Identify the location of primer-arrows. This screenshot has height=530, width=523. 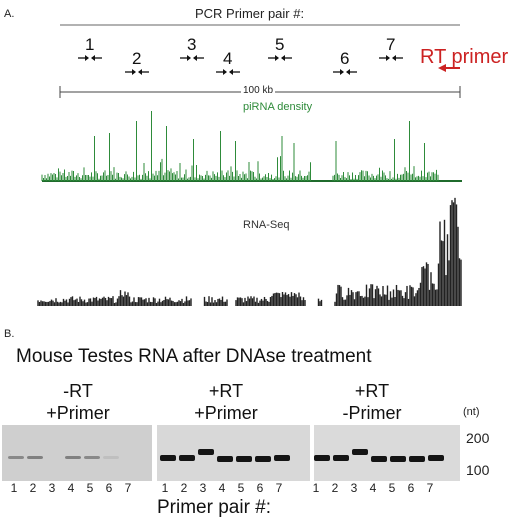
(240, 65).